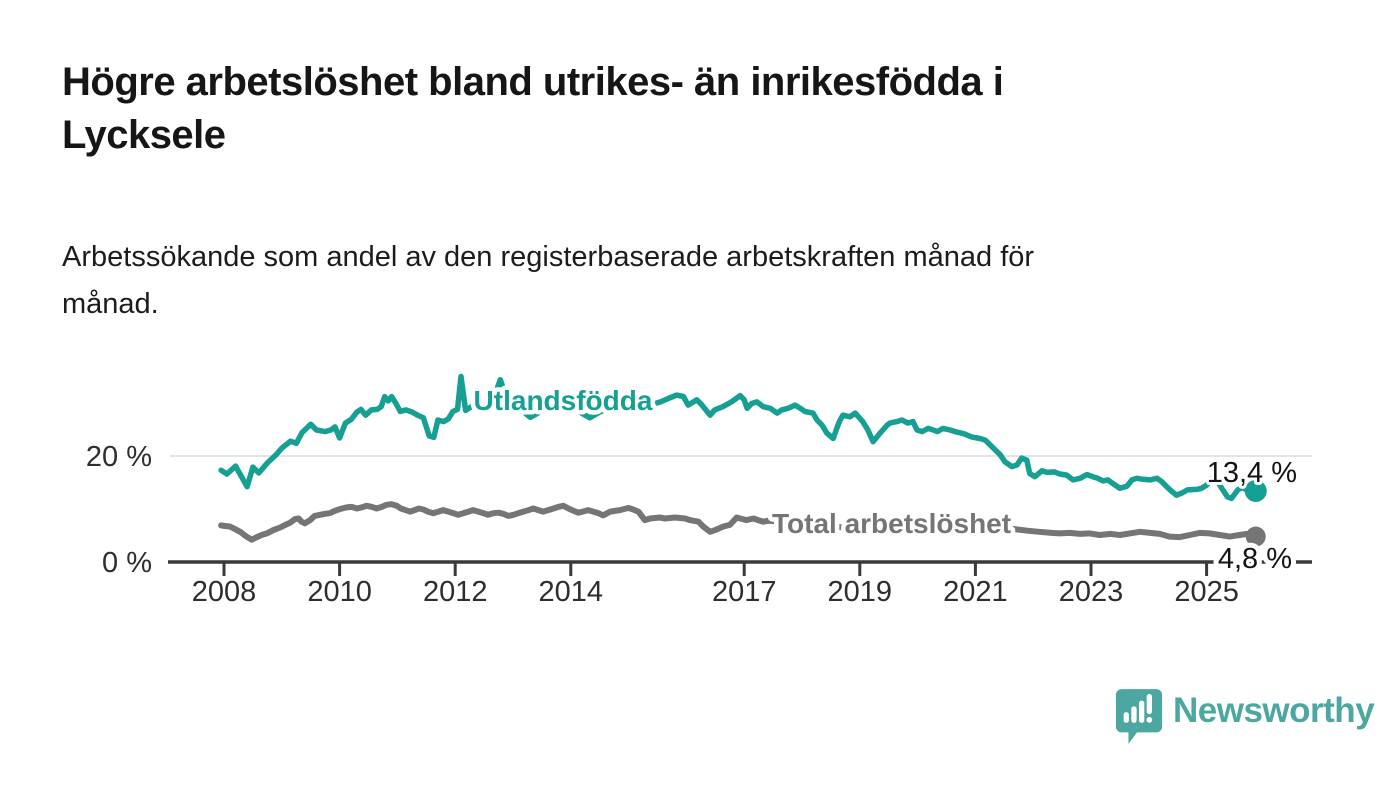  Describe the element at coordinates (563, 400) in the screenshot. I see `series-label-1: Utlandsfödda` at that location.